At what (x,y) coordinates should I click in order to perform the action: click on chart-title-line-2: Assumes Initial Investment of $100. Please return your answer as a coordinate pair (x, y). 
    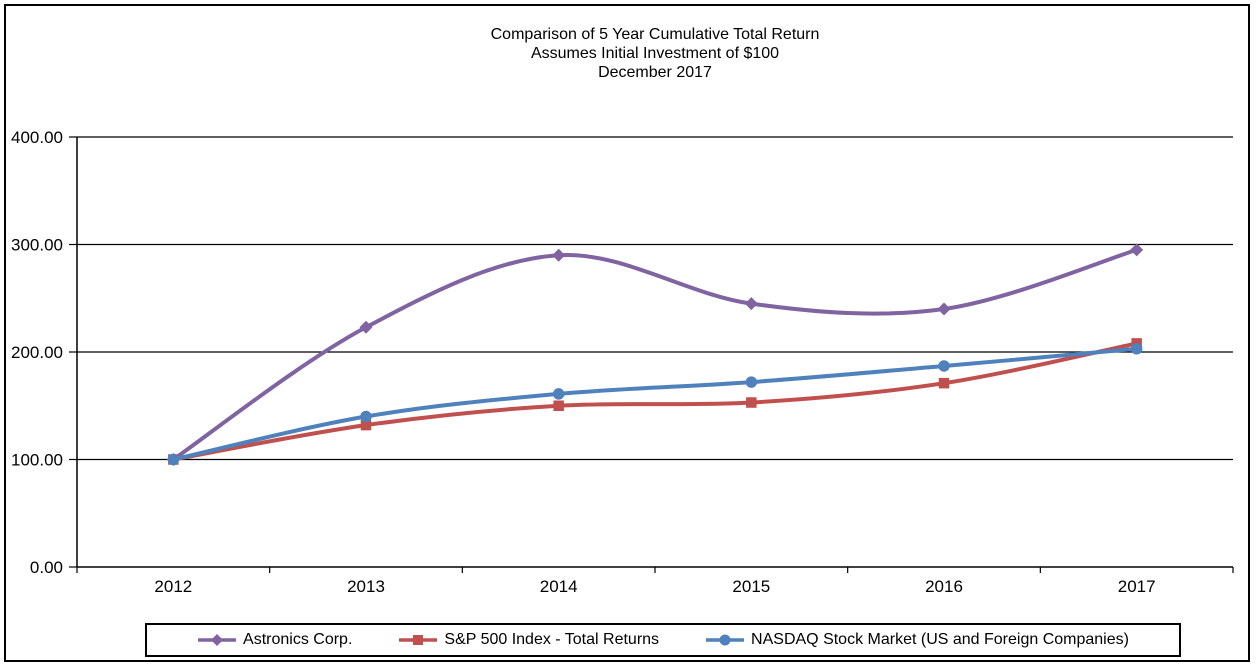
    Looking at the image, I should click on (655, 53).